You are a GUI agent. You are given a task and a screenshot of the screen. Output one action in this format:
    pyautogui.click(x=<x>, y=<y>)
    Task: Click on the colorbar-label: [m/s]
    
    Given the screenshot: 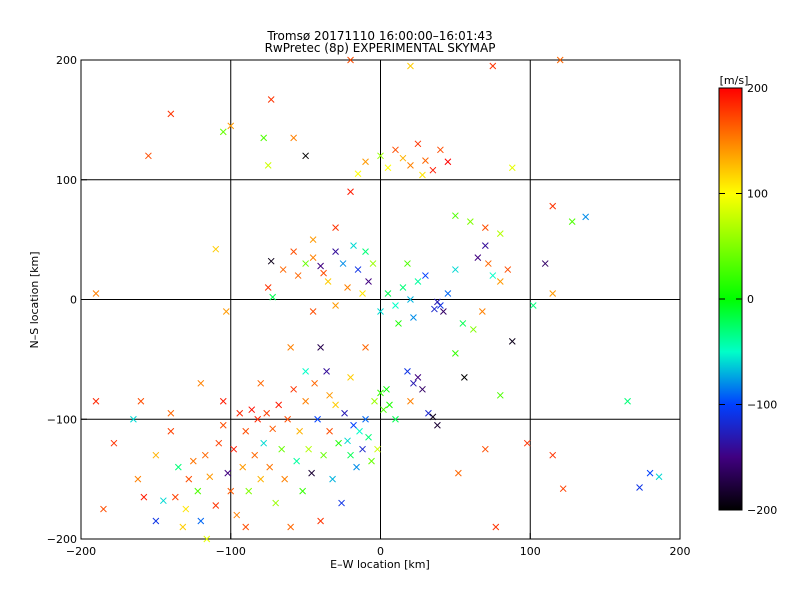 What is the action you would take?
    pyautogui.click(x=734, y=80)
    